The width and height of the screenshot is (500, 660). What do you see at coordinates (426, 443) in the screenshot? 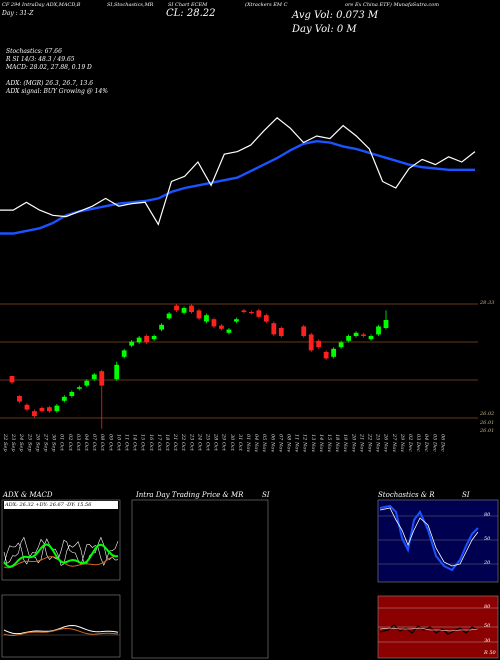
I see `date-label: 04 Dec` at bounding box center [426, 443].